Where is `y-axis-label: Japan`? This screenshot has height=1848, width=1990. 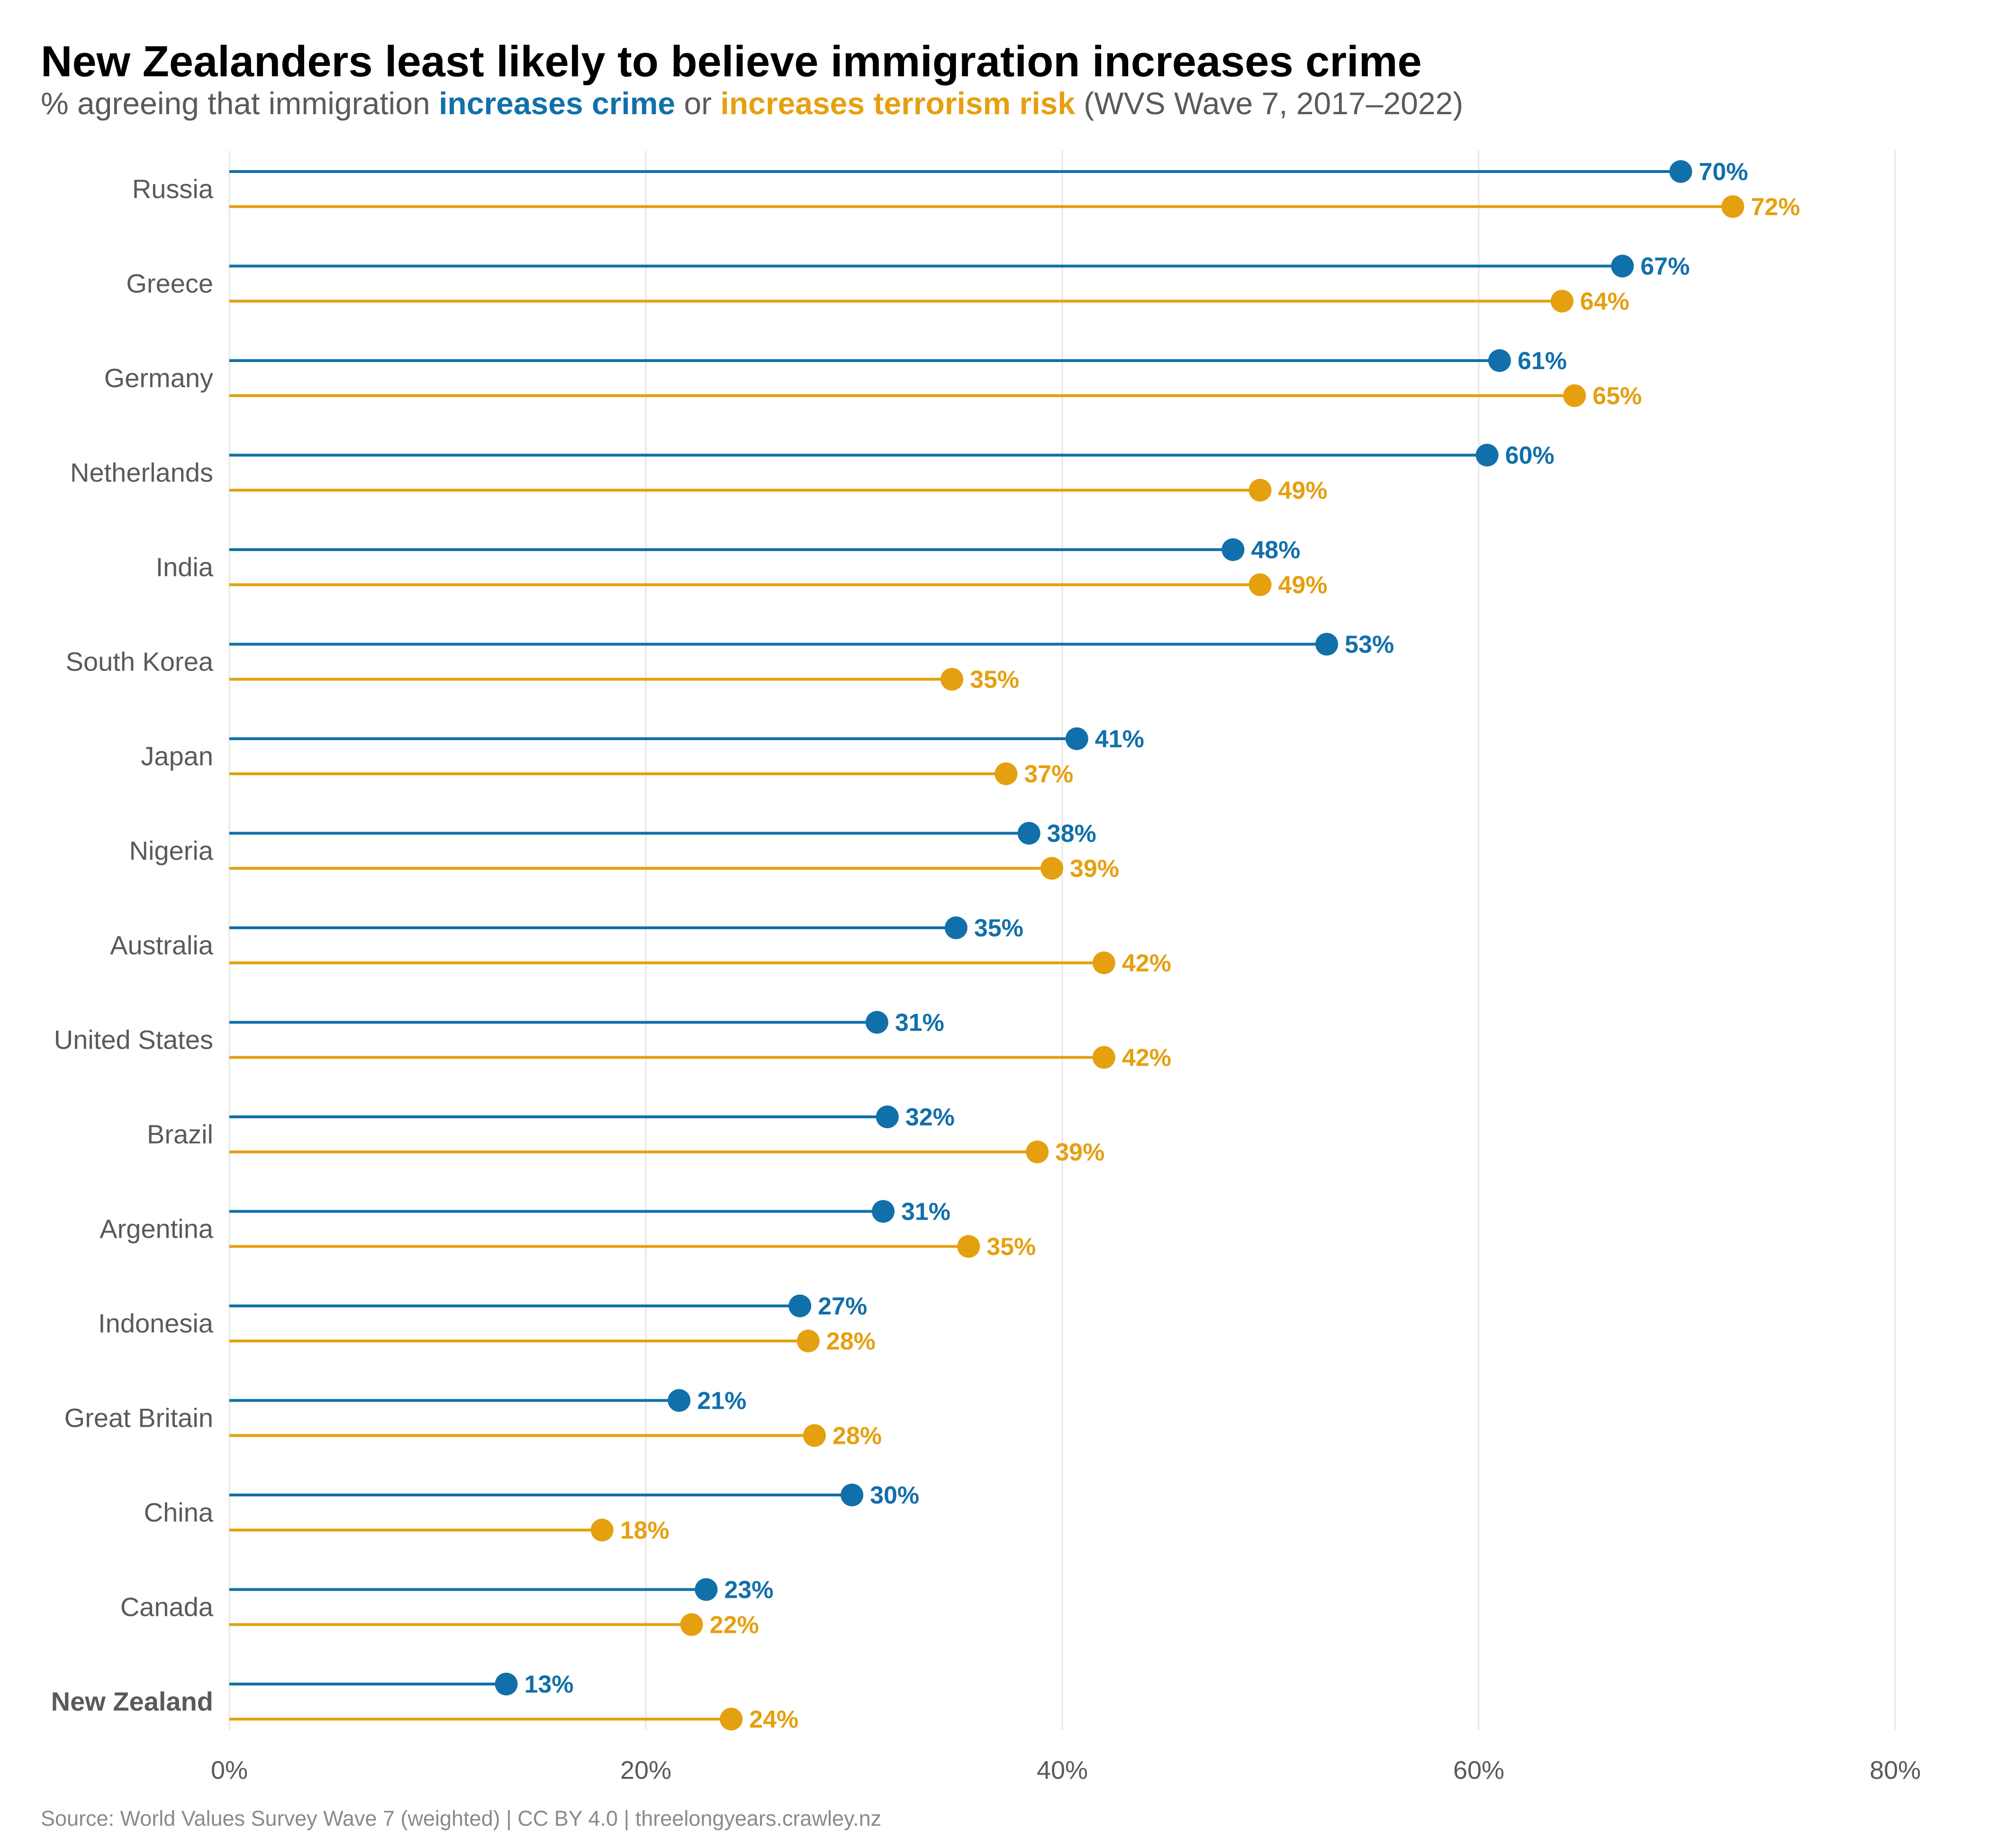 y-axis-label: Japan is located at coordinates (177, 756).